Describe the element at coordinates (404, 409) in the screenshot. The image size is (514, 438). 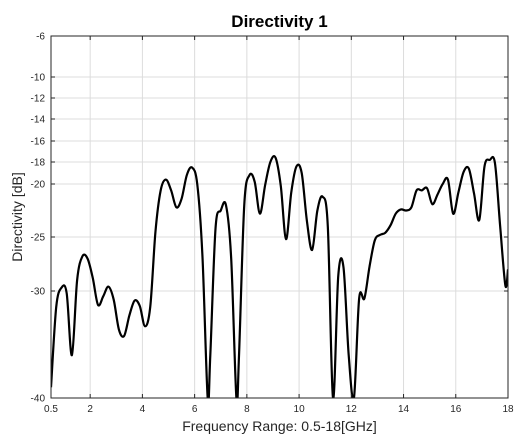
I see `x-tick-label: 14` at that location.